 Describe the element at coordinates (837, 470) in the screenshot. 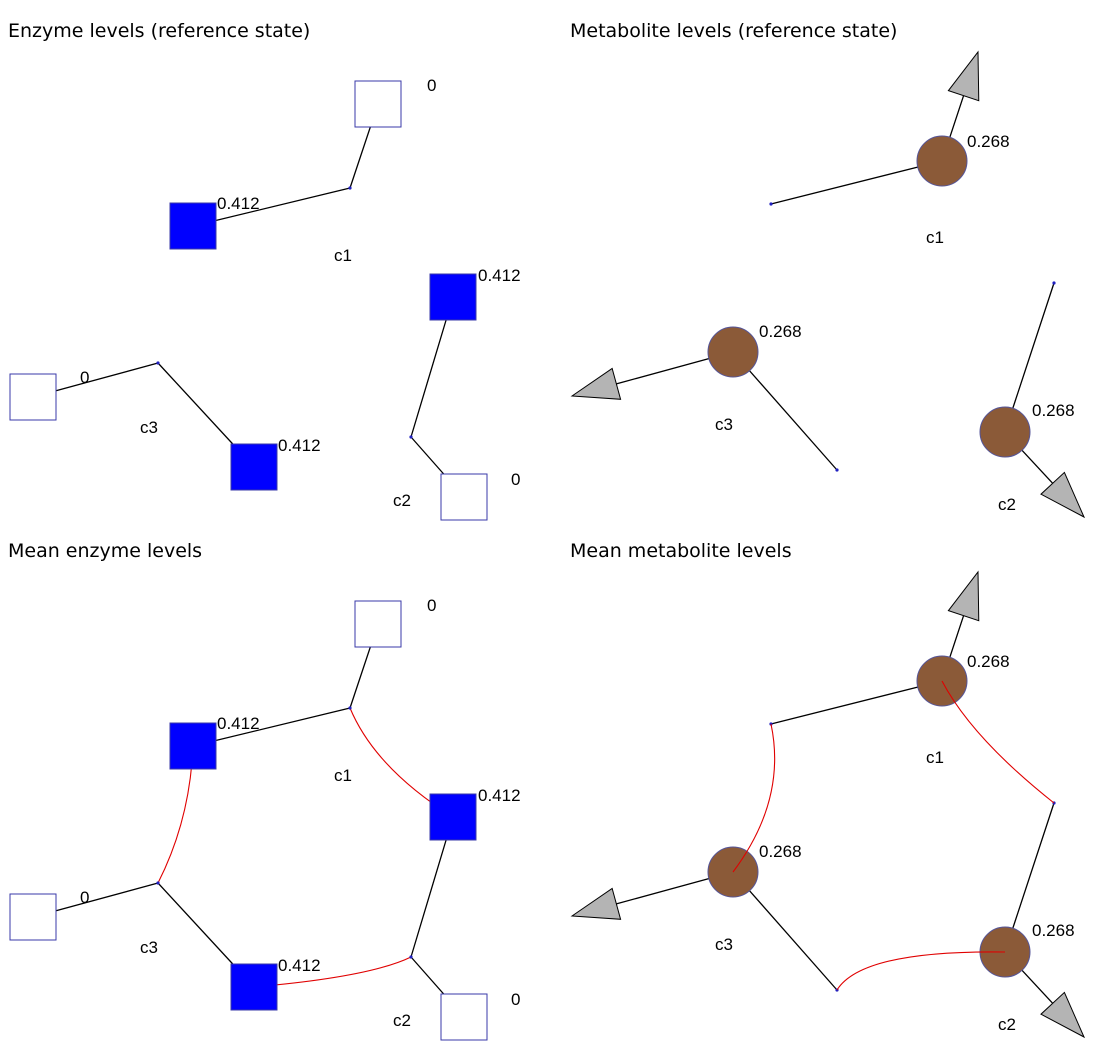

I see `endpoint-dot-c3` at that location.